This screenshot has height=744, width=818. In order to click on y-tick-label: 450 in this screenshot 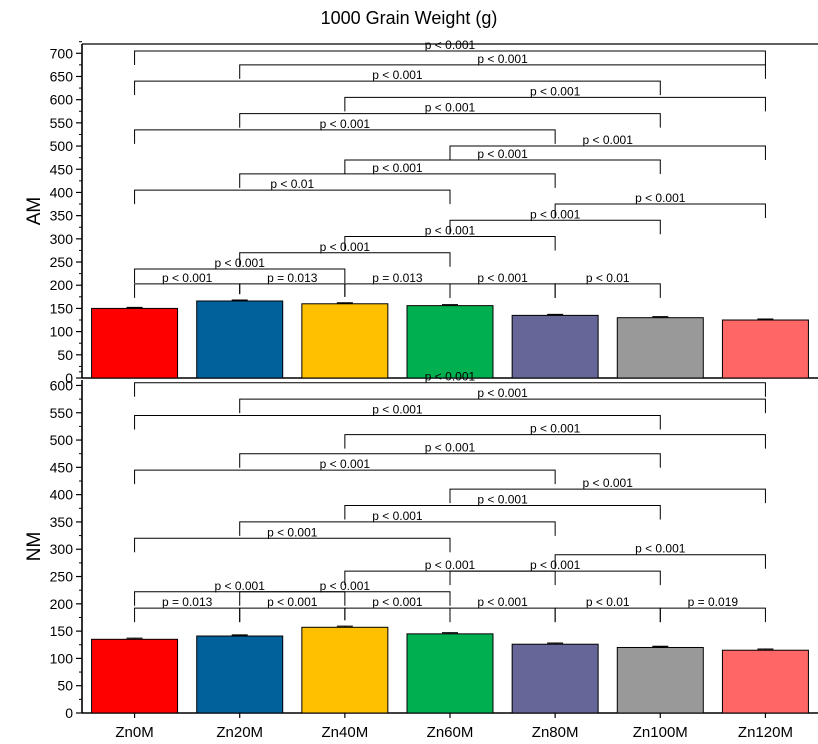, I will do `click(62, 169)`.